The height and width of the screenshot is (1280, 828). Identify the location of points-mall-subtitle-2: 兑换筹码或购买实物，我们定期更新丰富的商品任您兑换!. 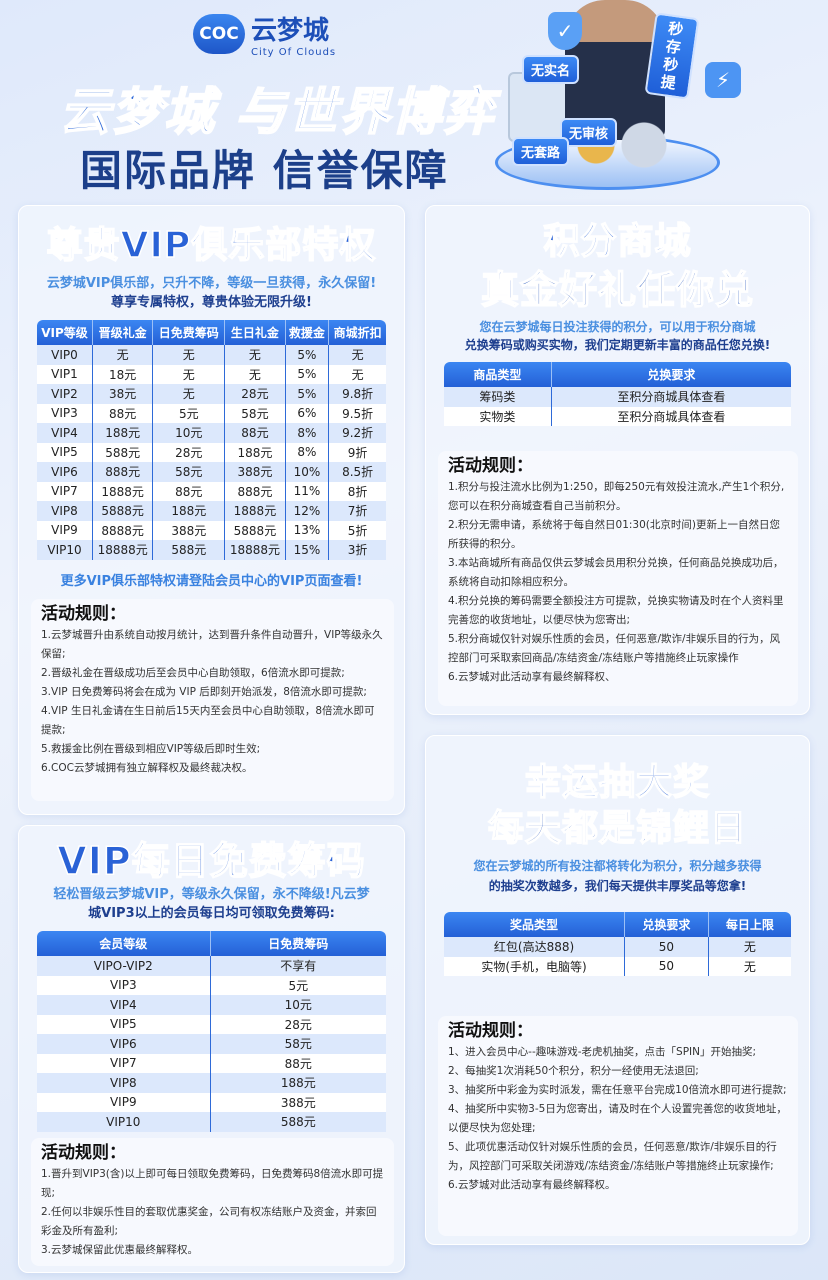
(617, 345).